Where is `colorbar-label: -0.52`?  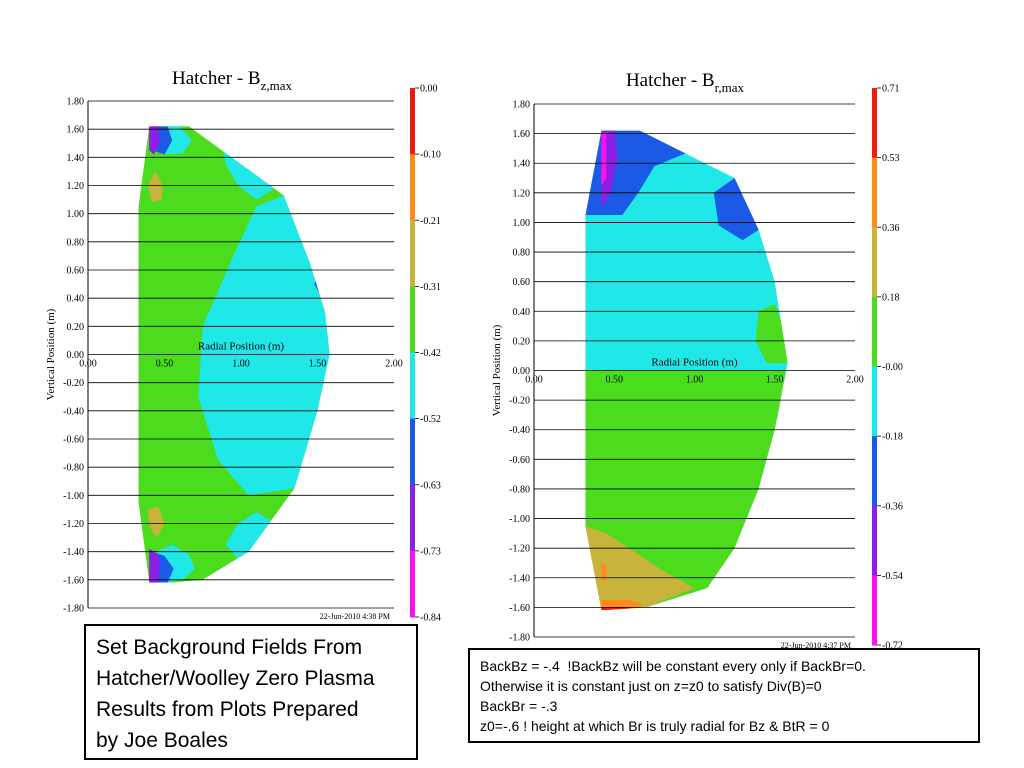
colorbar-label: -0.52 is located at coordinates (430, 419).